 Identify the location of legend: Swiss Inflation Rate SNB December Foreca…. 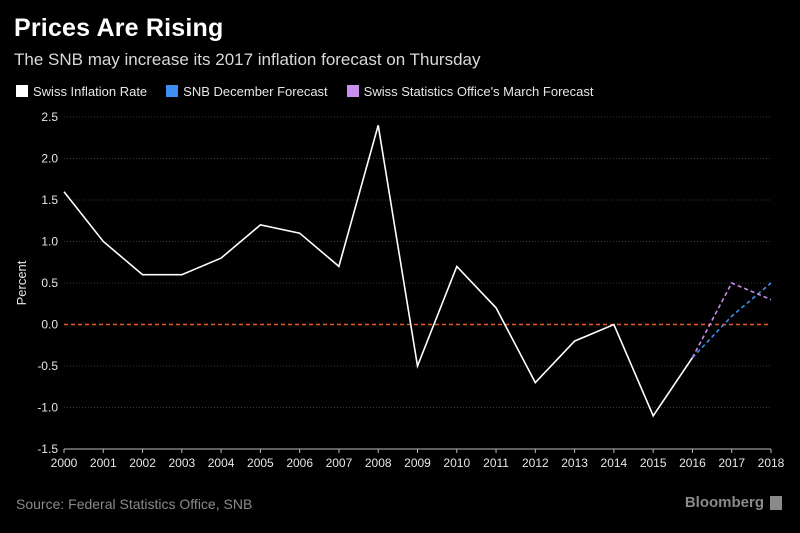
(314, 91).